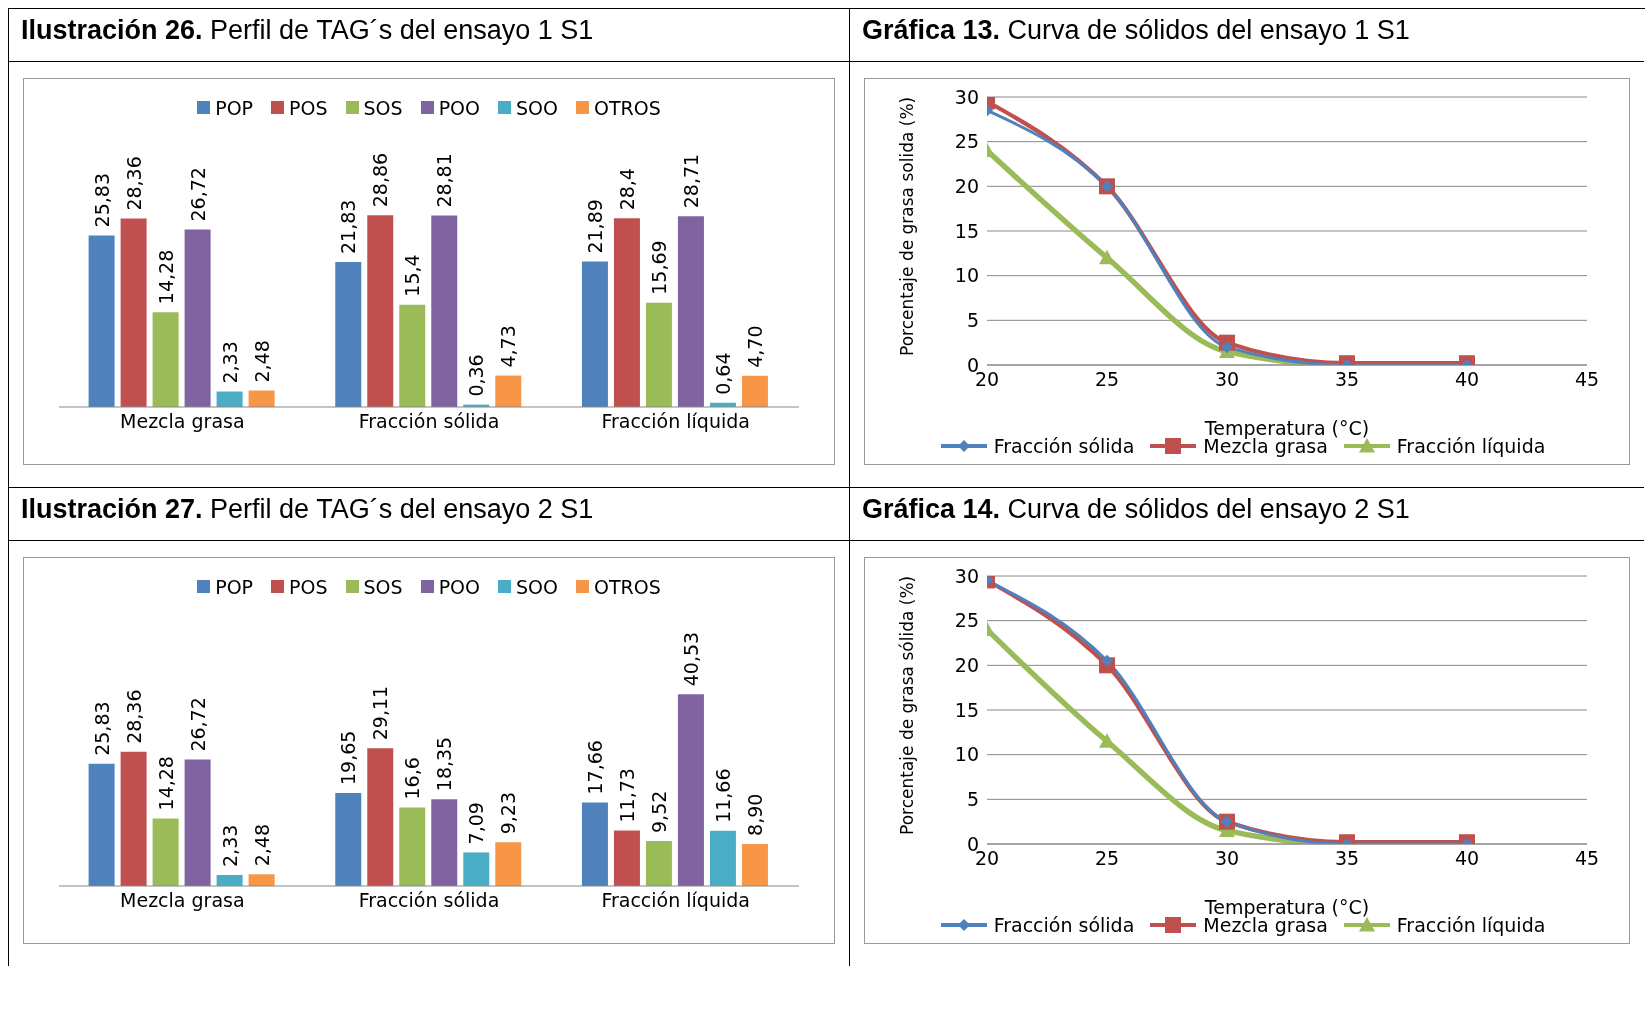  I want to click on data-label: 17,66, so click(594, 766).